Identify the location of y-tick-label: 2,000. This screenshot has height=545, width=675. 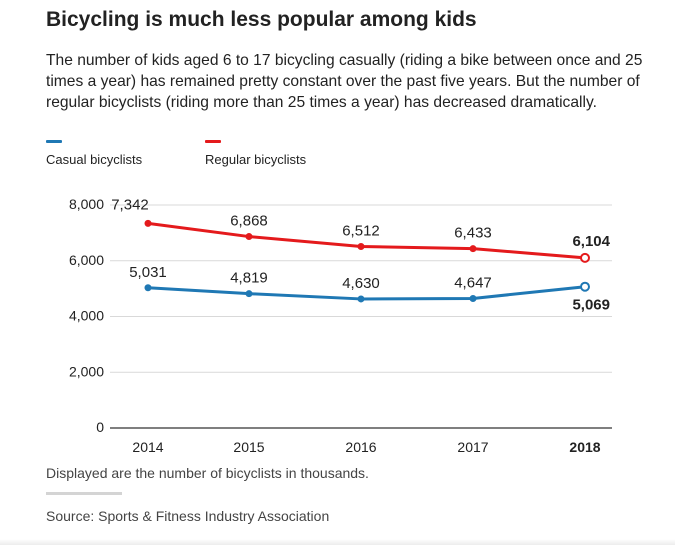
(86, 371).